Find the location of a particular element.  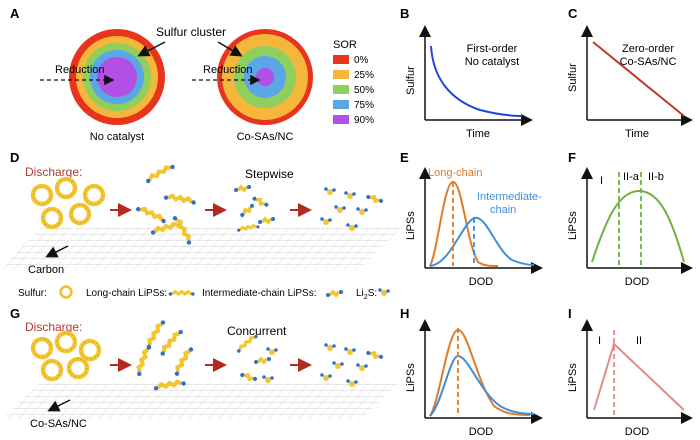

plot-h-long-chain-curve is located at coordinates (480, 372).